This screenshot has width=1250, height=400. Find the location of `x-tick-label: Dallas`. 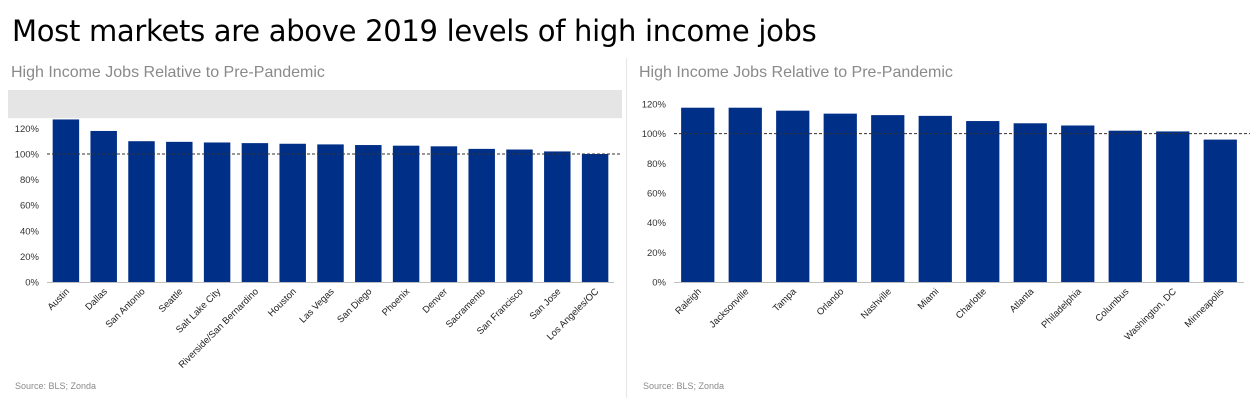

x-tick-label: Dallas is located at coordinates (96, 299).